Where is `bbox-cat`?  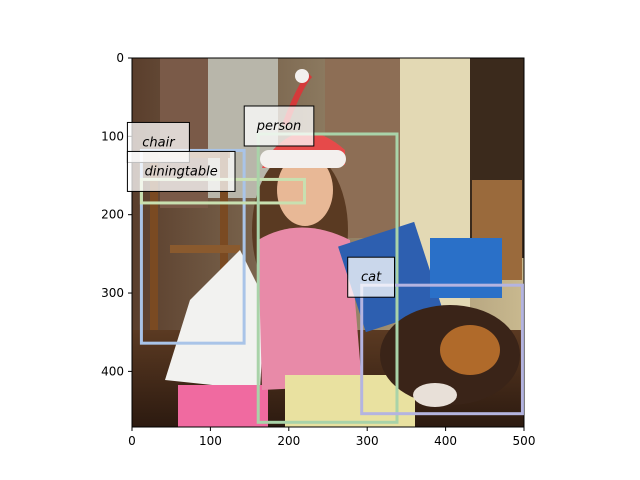 bbox-cat is located at coordinates (442, 349).